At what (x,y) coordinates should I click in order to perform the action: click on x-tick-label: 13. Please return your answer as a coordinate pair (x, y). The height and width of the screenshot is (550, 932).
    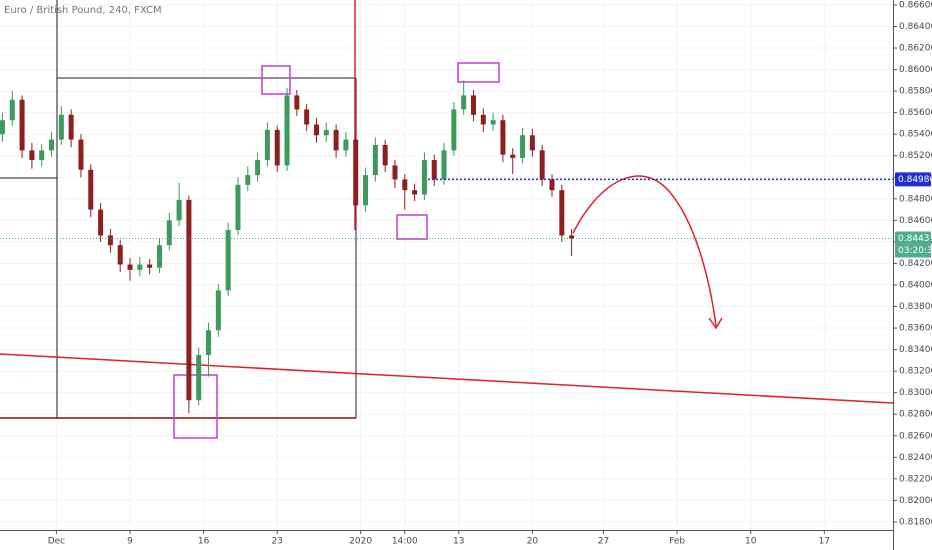
    Looking at the image, I should click on (458, 542).